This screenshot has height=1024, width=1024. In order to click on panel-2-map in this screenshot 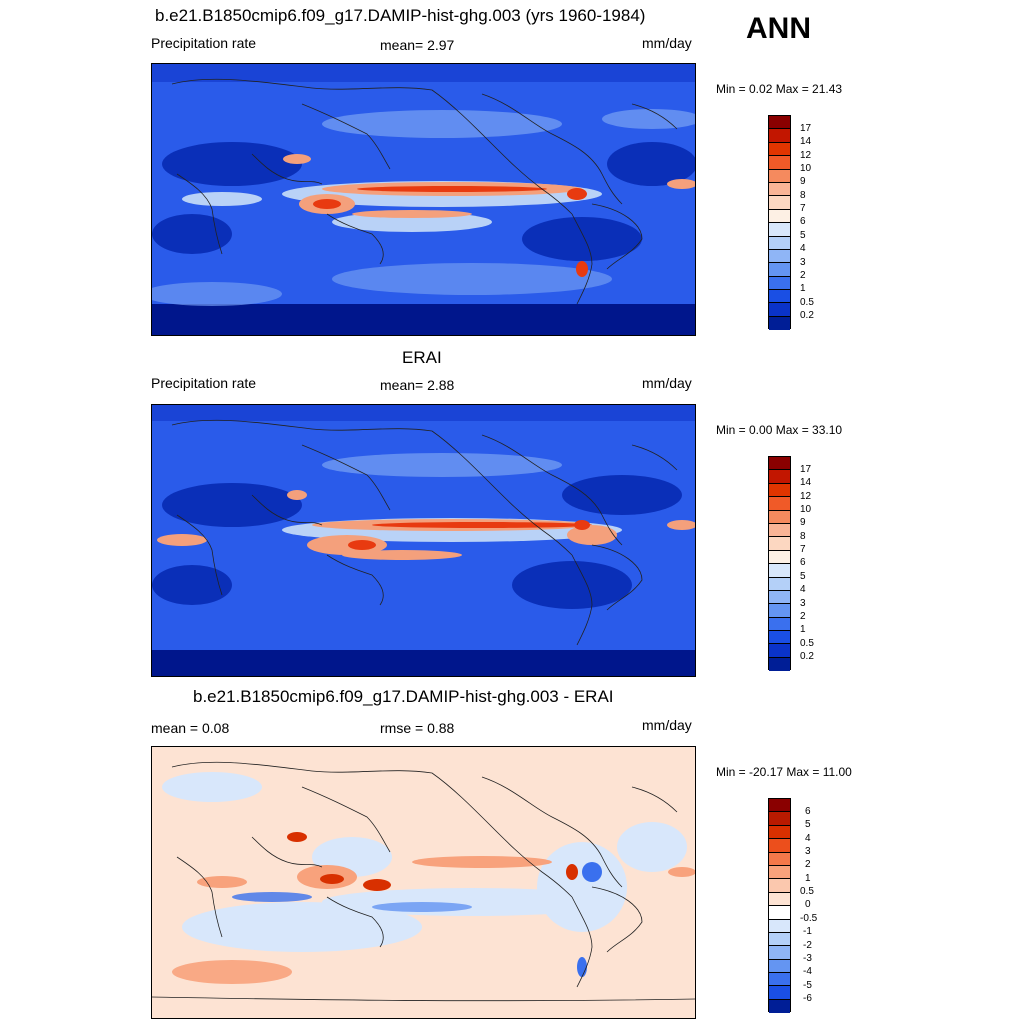, I will do `click(423, 540)`.